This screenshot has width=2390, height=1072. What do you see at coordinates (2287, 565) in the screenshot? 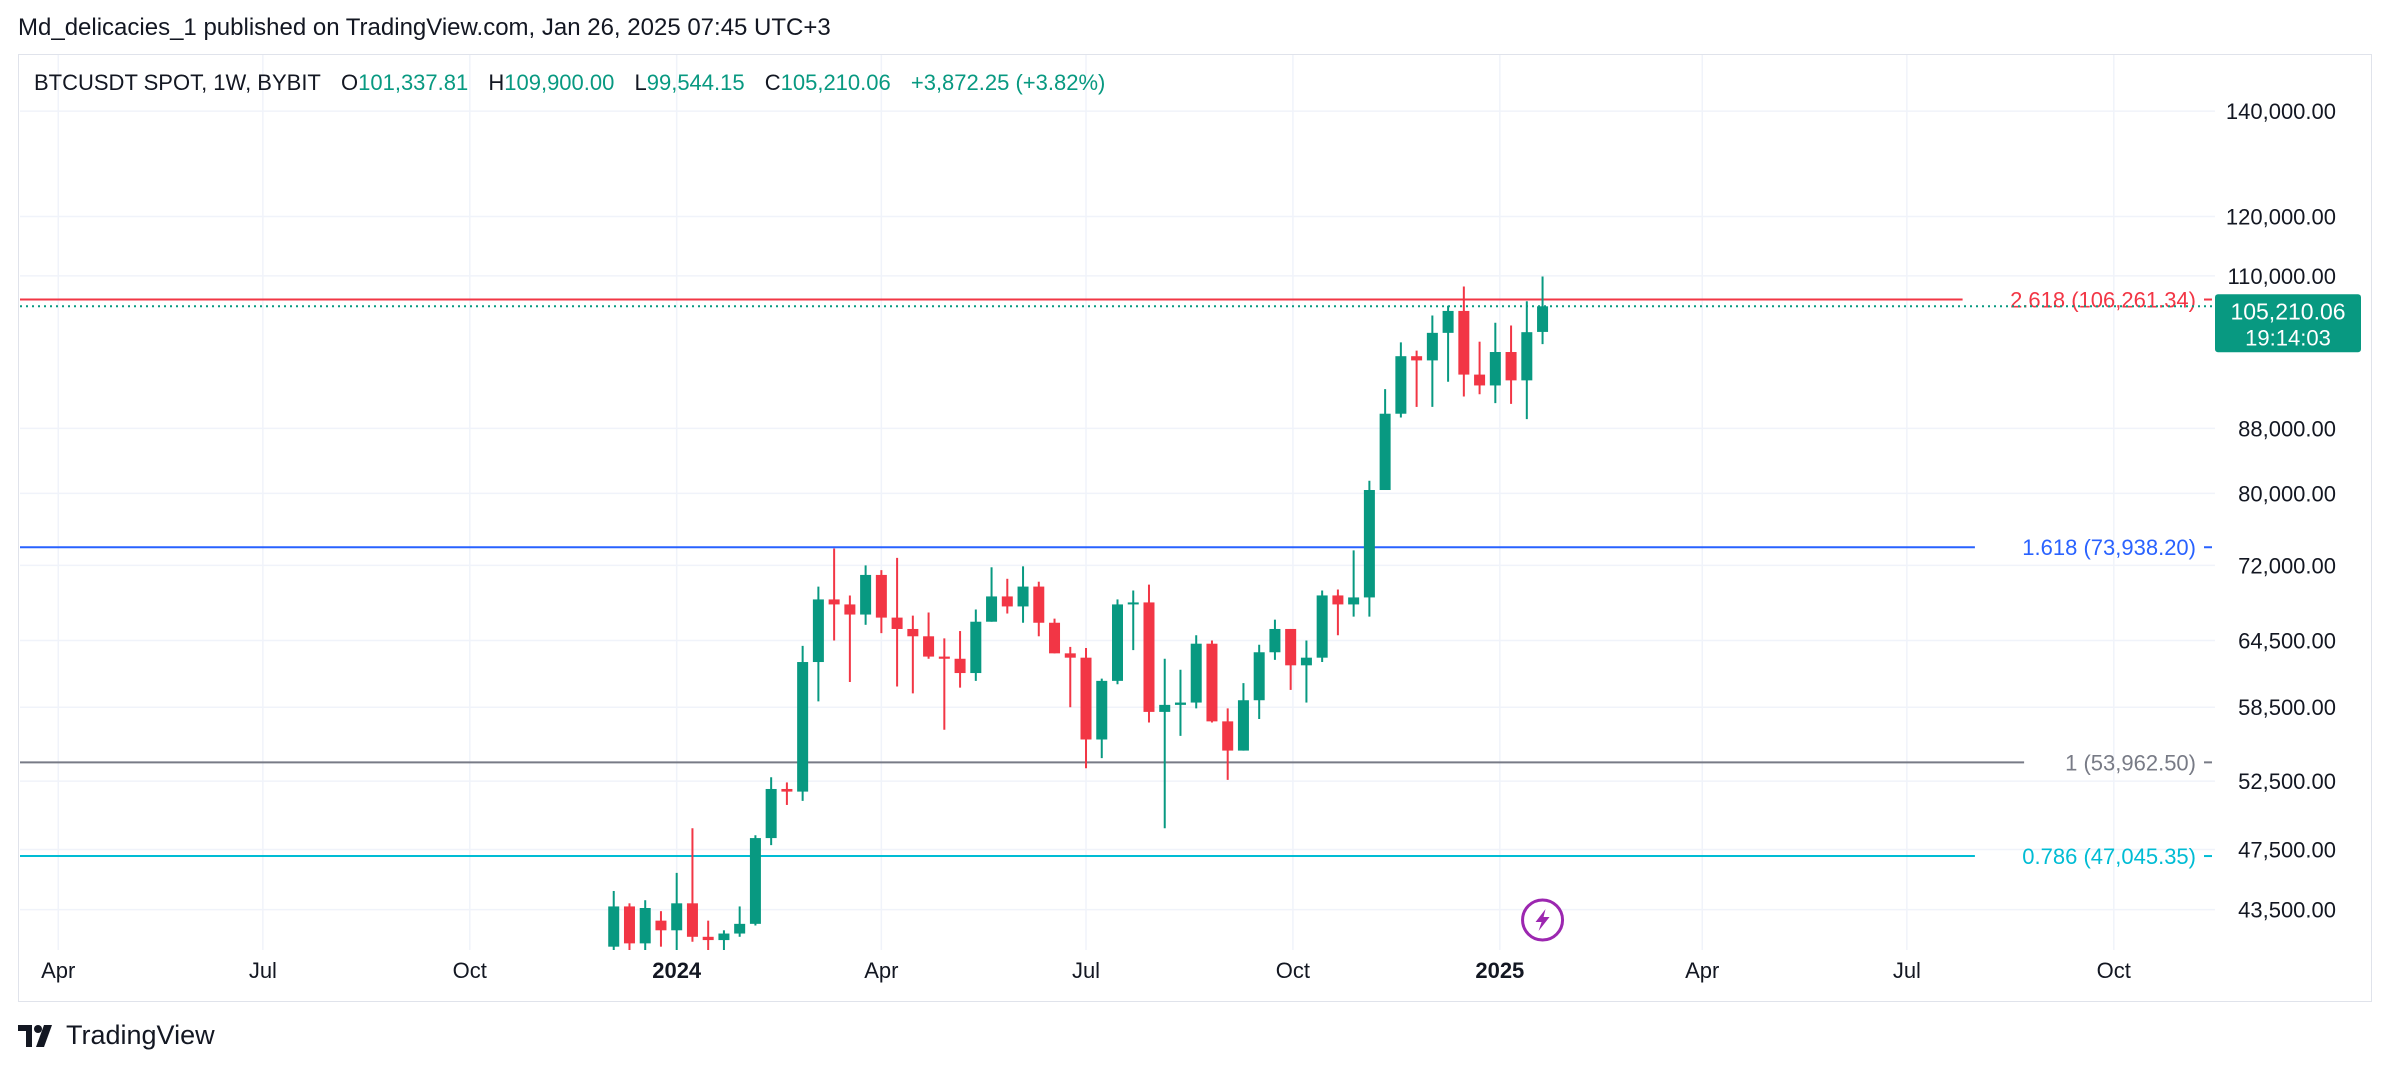
I see `y-tick-label: 72,000.00` at bounding box center [2287, 565].